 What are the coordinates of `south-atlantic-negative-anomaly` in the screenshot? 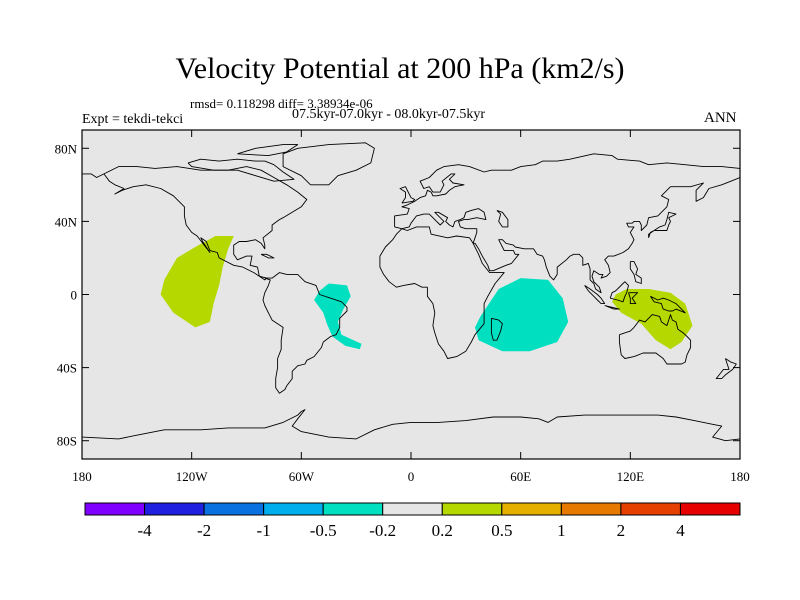 It's located at (338, 316).